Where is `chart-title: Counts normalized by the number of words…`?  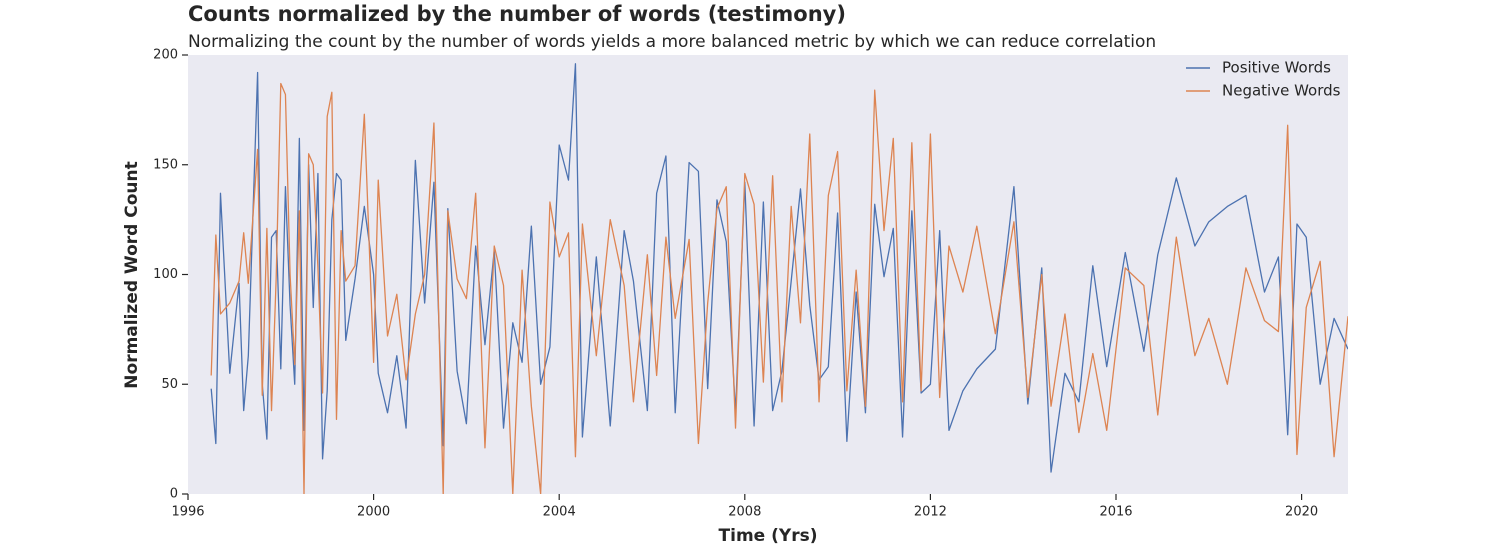
chart-title: Counts normalized by the number of words… is located at coordinates (517, 14).